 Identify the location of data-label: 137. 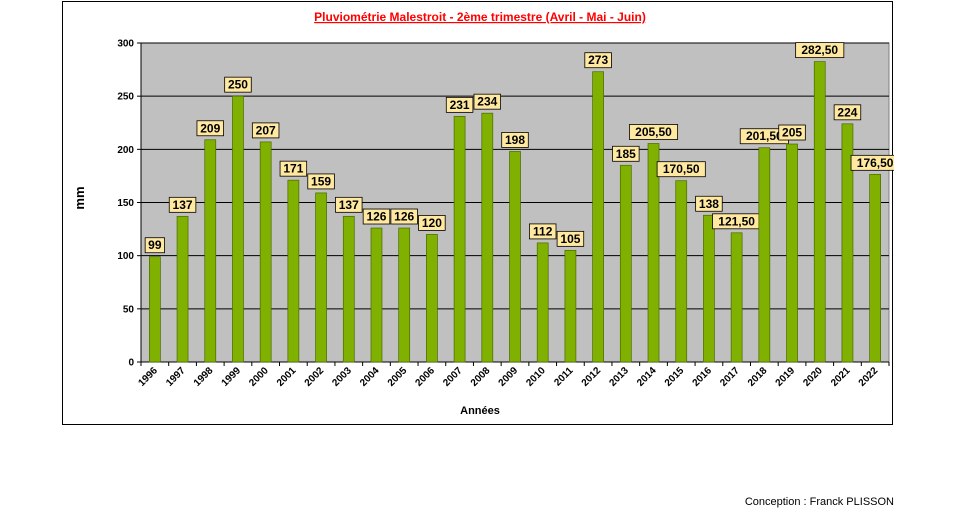
(349, 205).